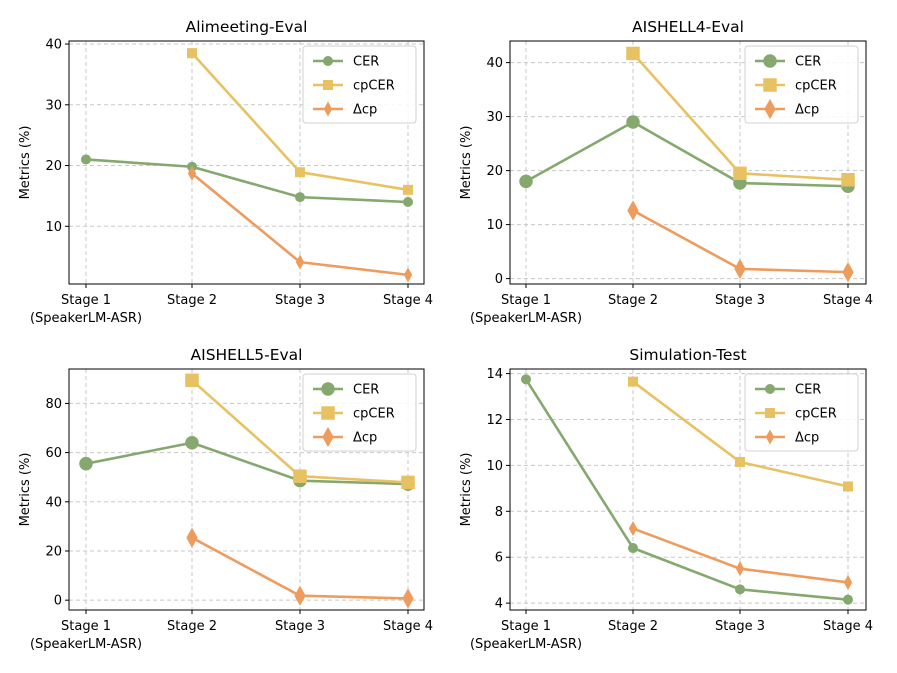  What do you see at coordinates (499, 558) in the screenshot?
I see `y-tick-label: 6` at bounding box center [499, 558].